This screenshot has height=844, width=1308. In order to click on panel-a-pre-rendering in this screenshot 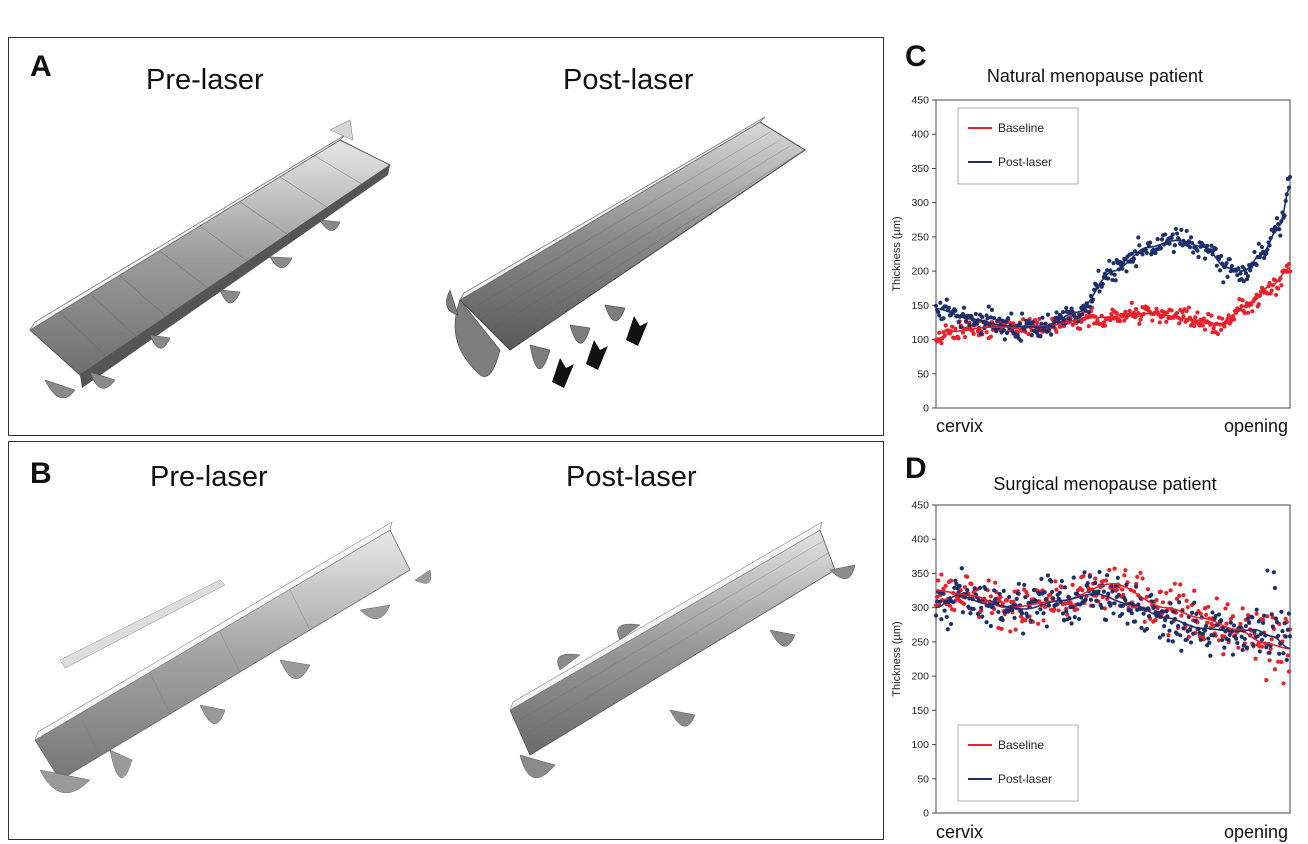, I will do `click(210, 259)`.